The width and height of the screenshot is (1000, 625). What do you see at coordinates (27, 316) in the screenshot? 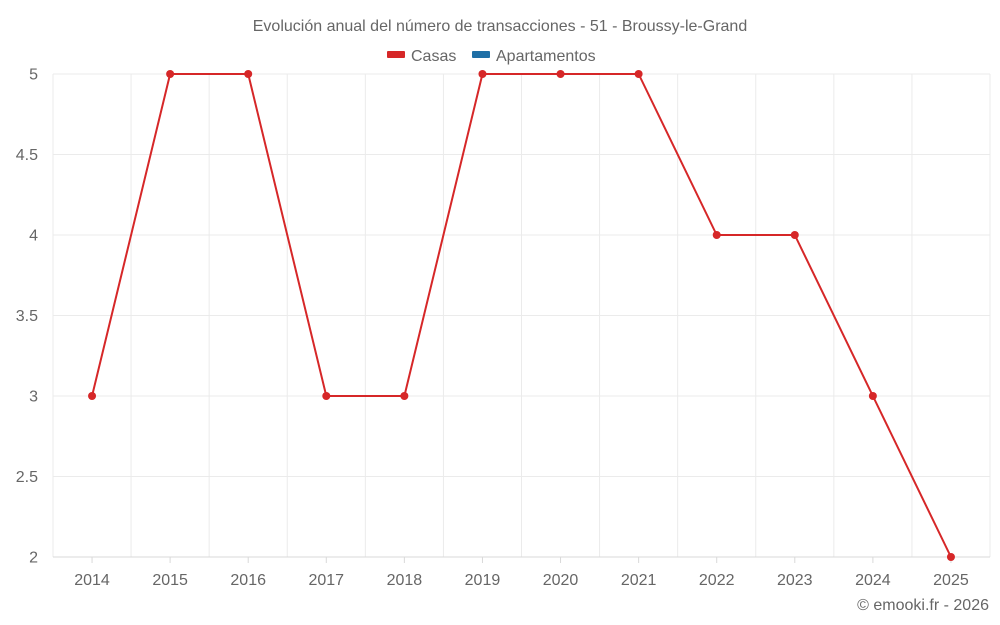
I see `y-tick-label: 3.5` at bounding box center [27, 316].